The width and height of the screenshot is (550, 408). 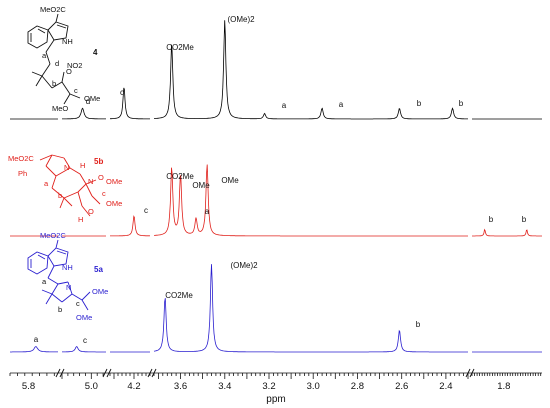 What do you see at coordinates (335, 198) in the screenshot?
I see `peak-labels-5b: c CO2Me OMe a OMe b b` at bounding box center [335, 198].